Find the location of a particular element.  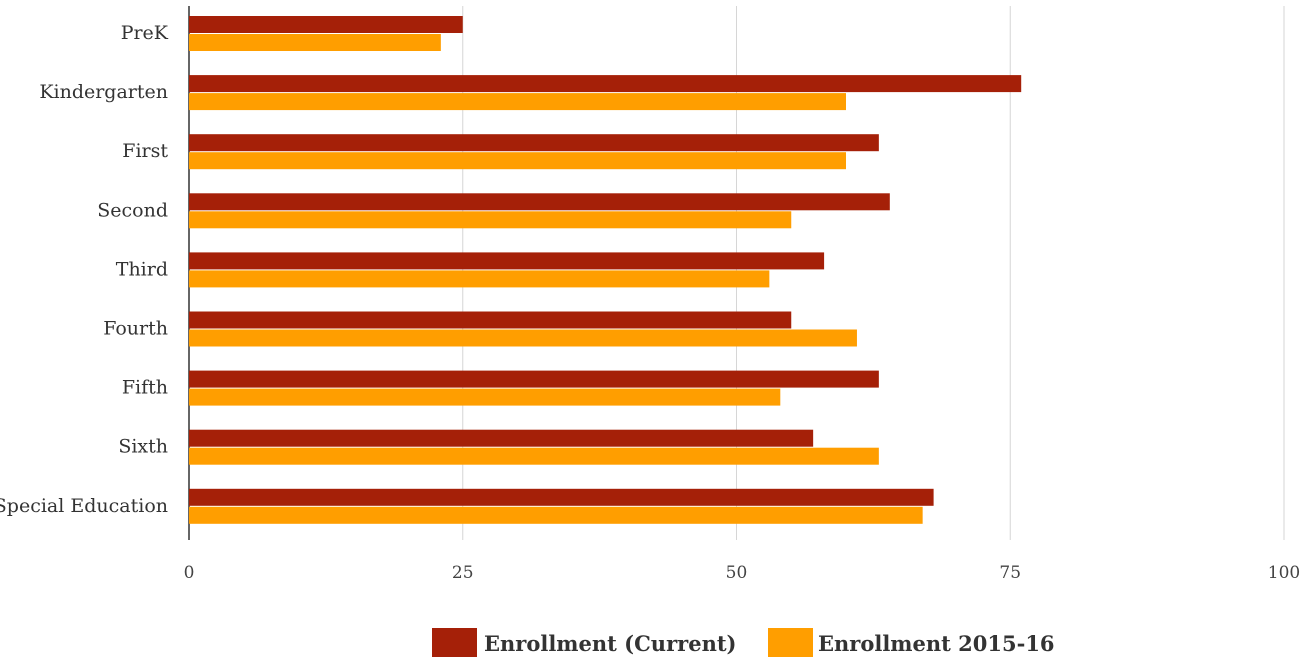

category-label: First is located at coordinates (145, 151).